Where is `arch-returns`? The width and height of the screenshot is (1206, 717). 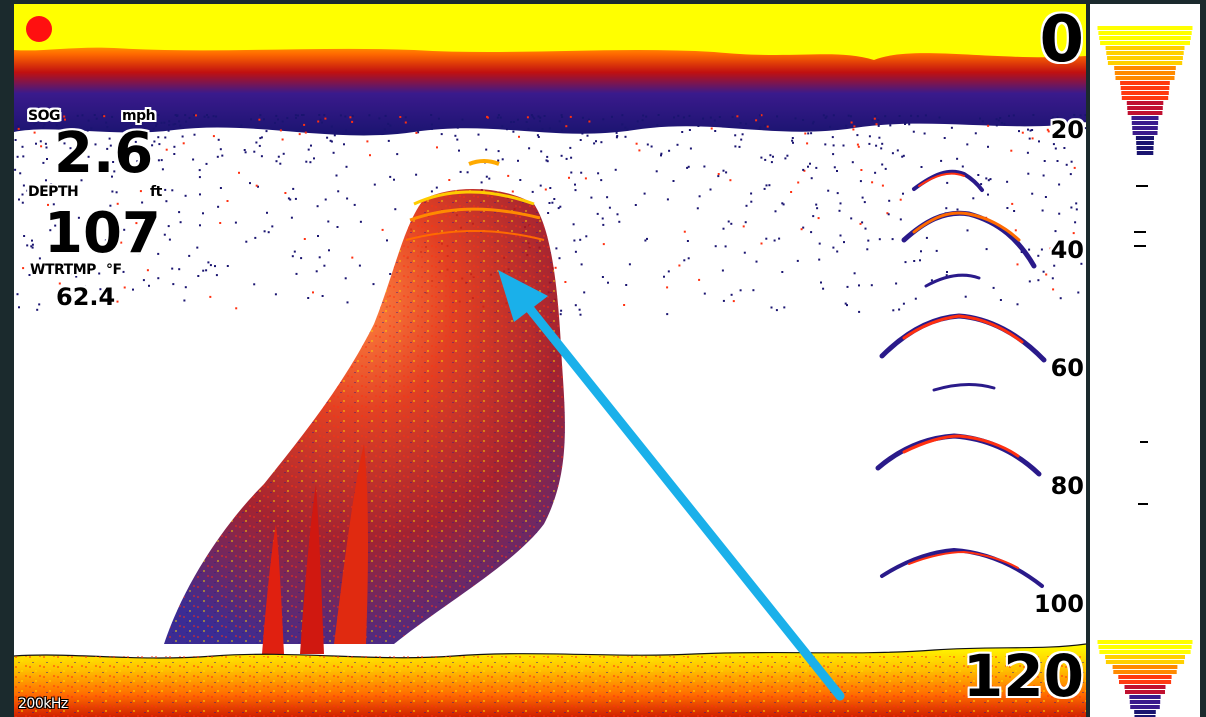
arch-returns is located at coordinates (961, 378).